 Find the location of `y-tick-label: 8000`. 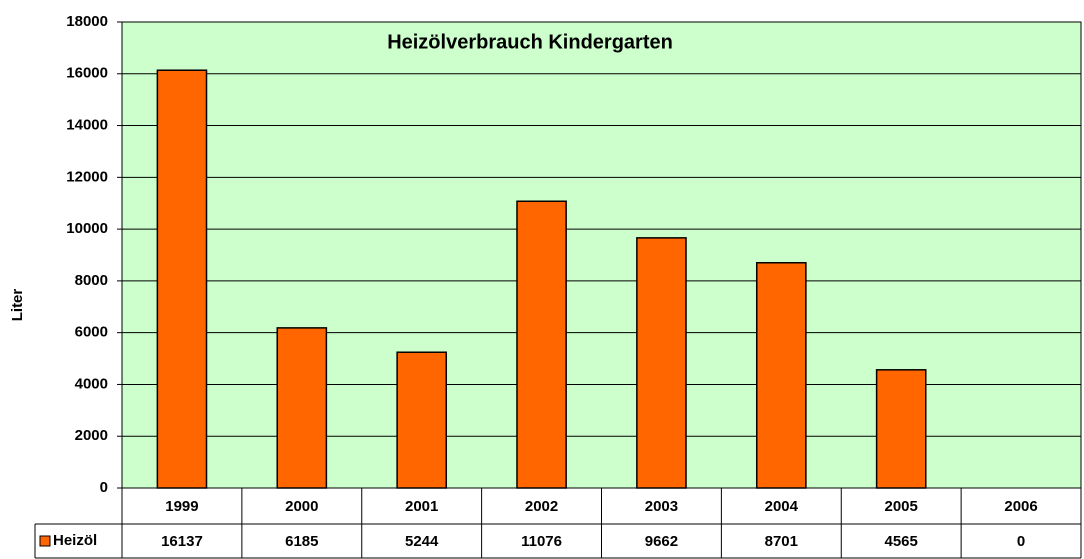

y-tick-label: 8000 is located at coordinates (91, 280).